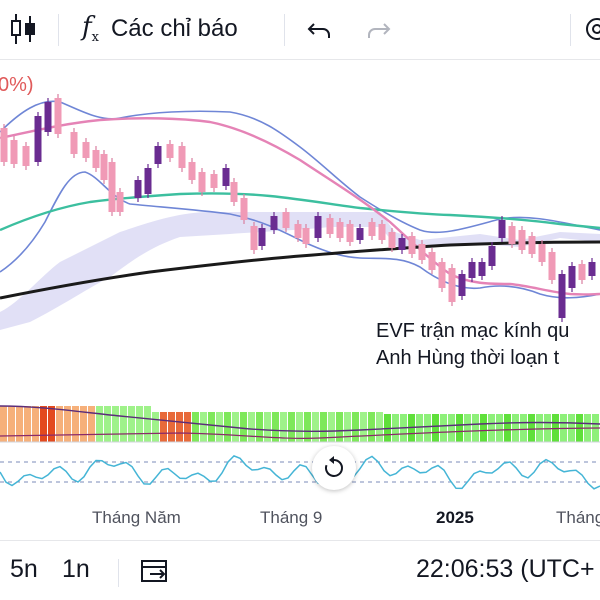 The image size is (600, 600). I want to click on time-axis: Tháng Năm Tháng 9 2025 Tháng, so click(300, 518).